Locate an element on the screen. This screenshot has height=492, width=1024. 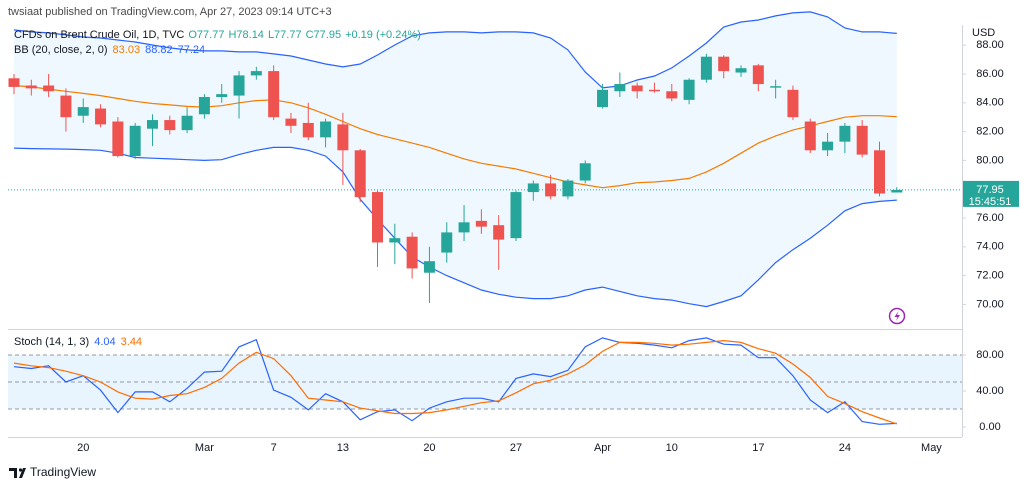
series-line is located at coordinates (455, 50).